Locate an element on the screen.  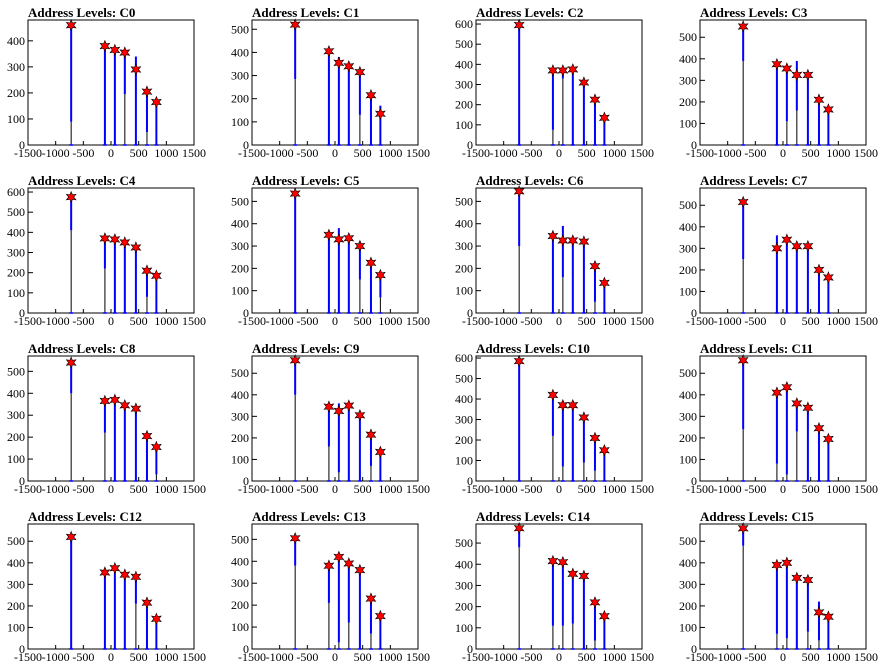
chart-title: Address Levels: C10 is located at coordinates (533, 348).